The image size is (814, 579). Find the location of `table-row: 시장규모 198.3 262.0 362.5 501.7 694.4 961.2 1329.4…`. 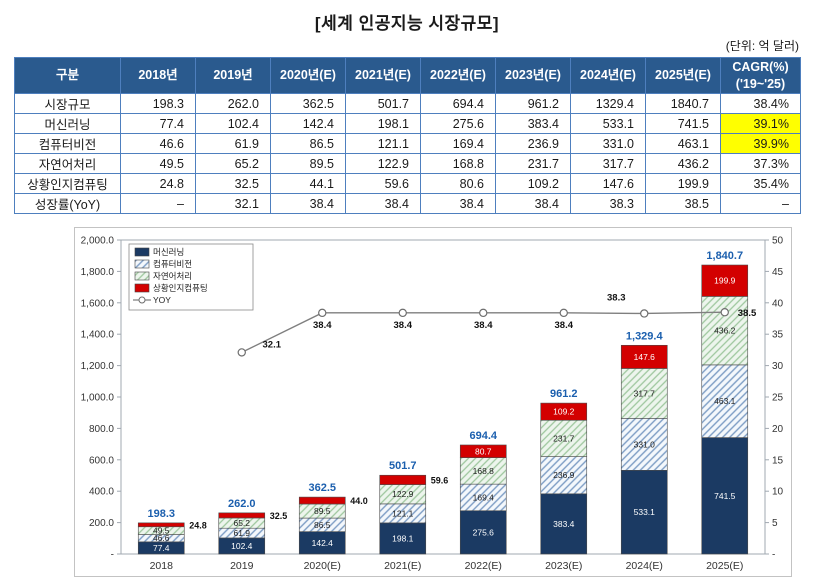

table-row: 시장규모 198.3 262.0 362.5 501.7 694.4 961.2 1329.4… is located at coordinates (407, 103).